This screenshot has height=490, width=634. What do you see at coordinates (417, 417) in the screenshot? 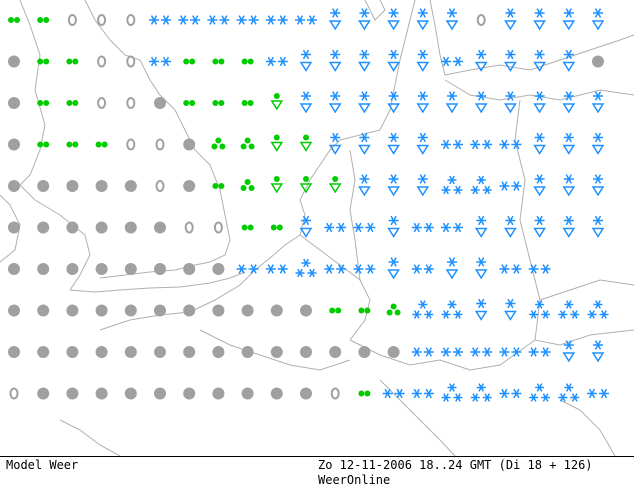
I see `border-south` at bounding box center [417, 417].